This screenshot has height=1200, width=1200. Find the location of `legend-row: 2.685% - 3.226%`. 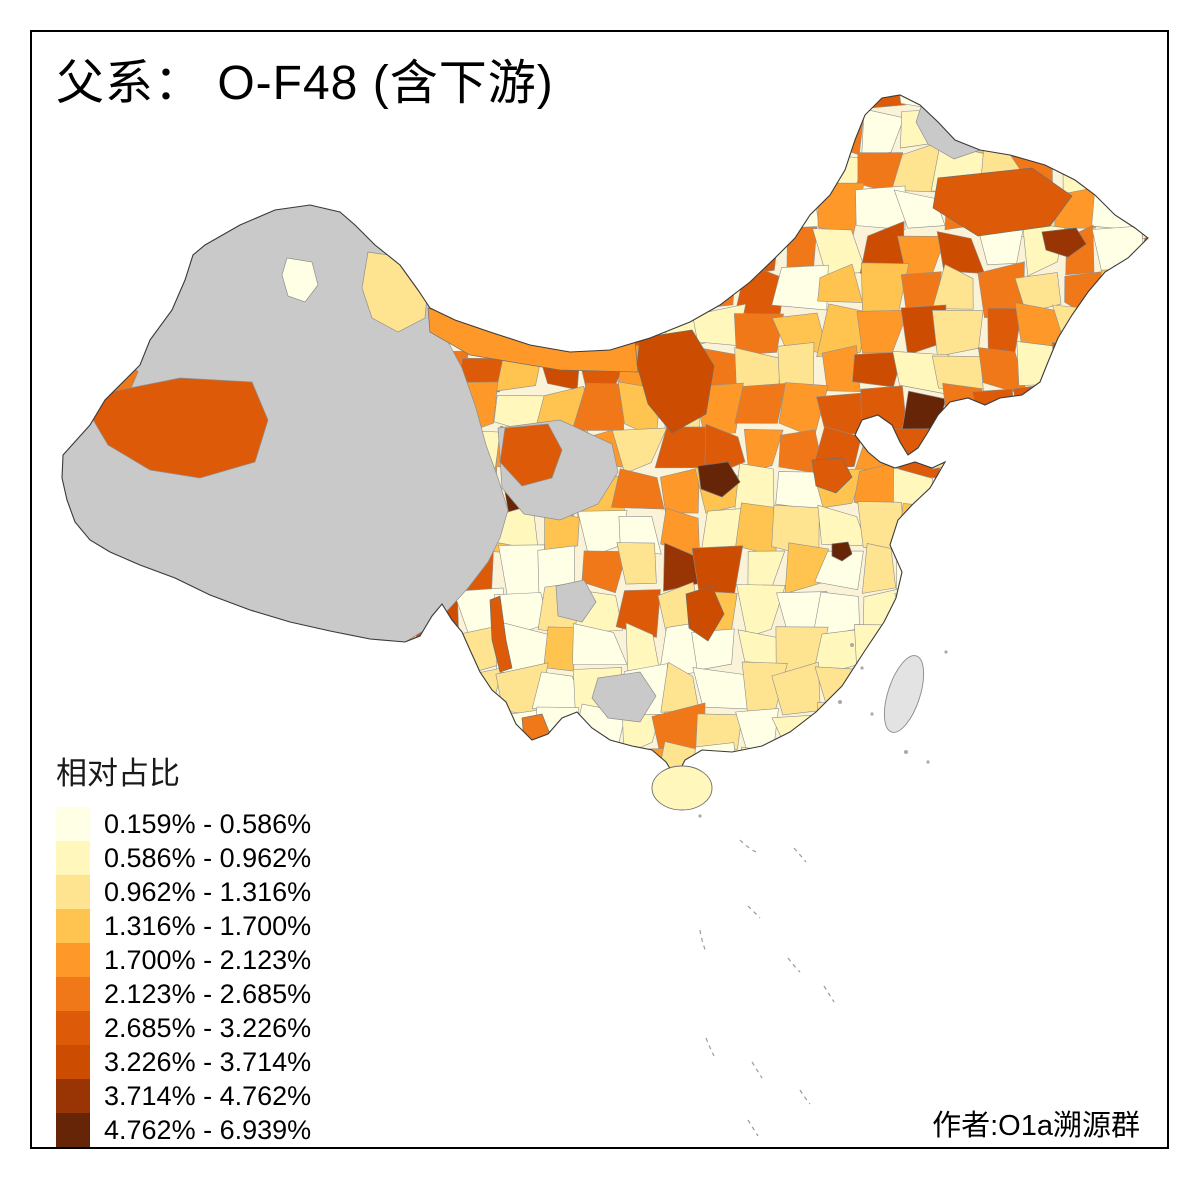

legend-row: 2.685% - 3.226% is located at coordinates (183, 1028).